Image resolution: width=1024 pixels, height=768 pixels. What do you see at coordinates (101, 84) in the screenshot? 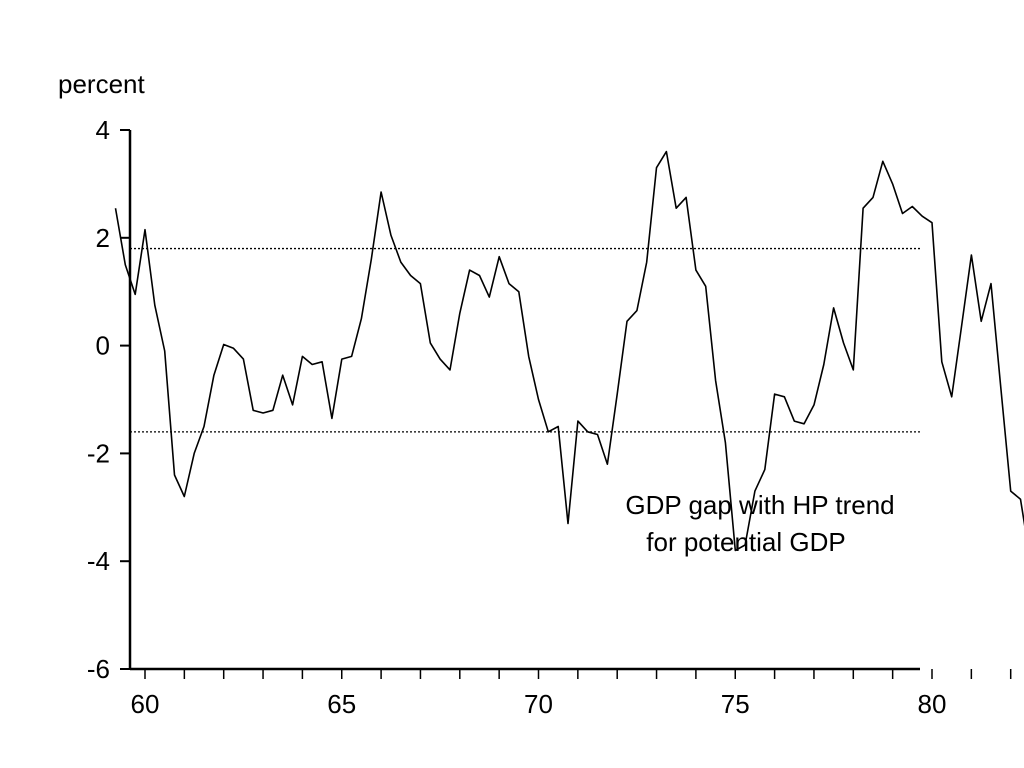
I see `y-axis-label: percent` at bounding box center [101, 84].